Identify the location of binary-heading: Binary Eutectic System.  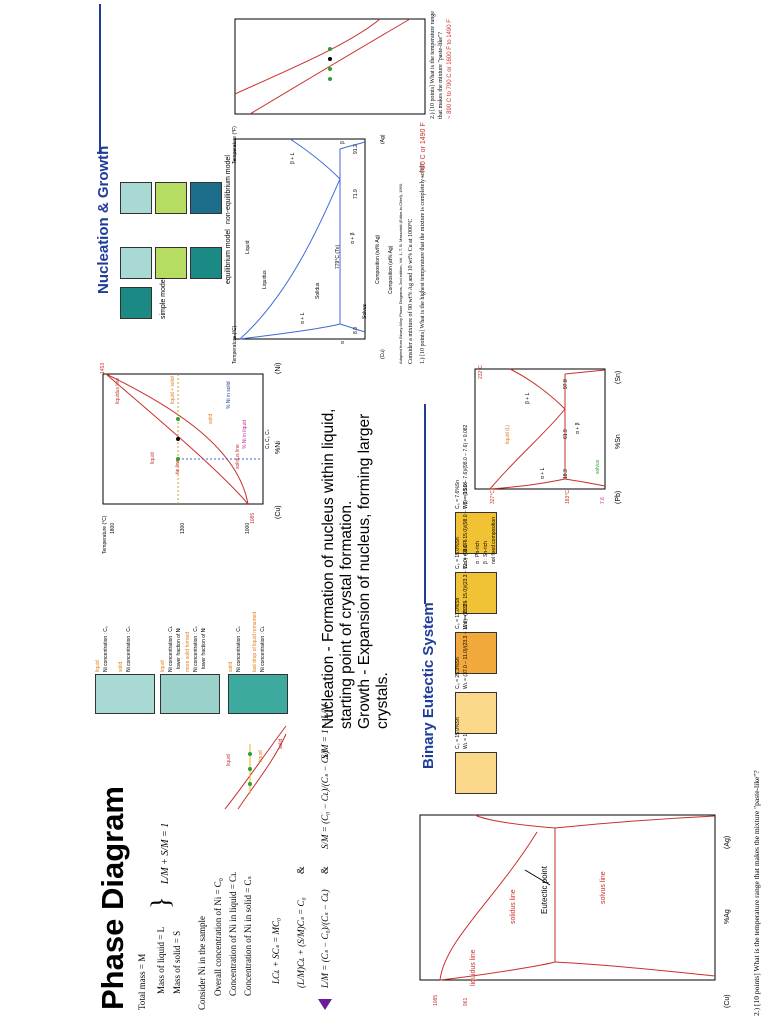
(428, 685).